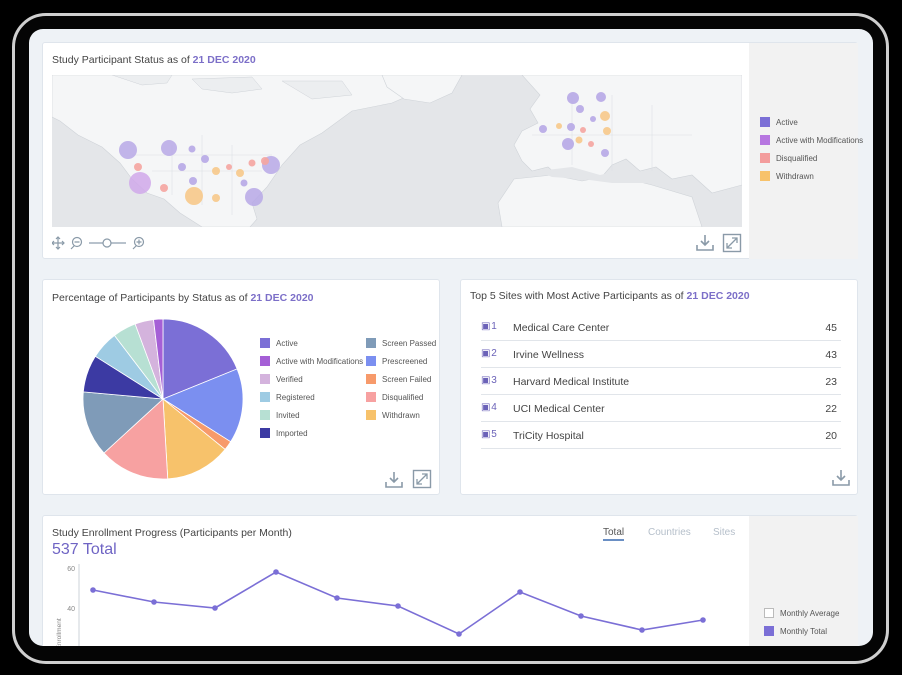 This screenshot has height=675, width=902. I want to click on zoom-in-icon, so click(138, 243).